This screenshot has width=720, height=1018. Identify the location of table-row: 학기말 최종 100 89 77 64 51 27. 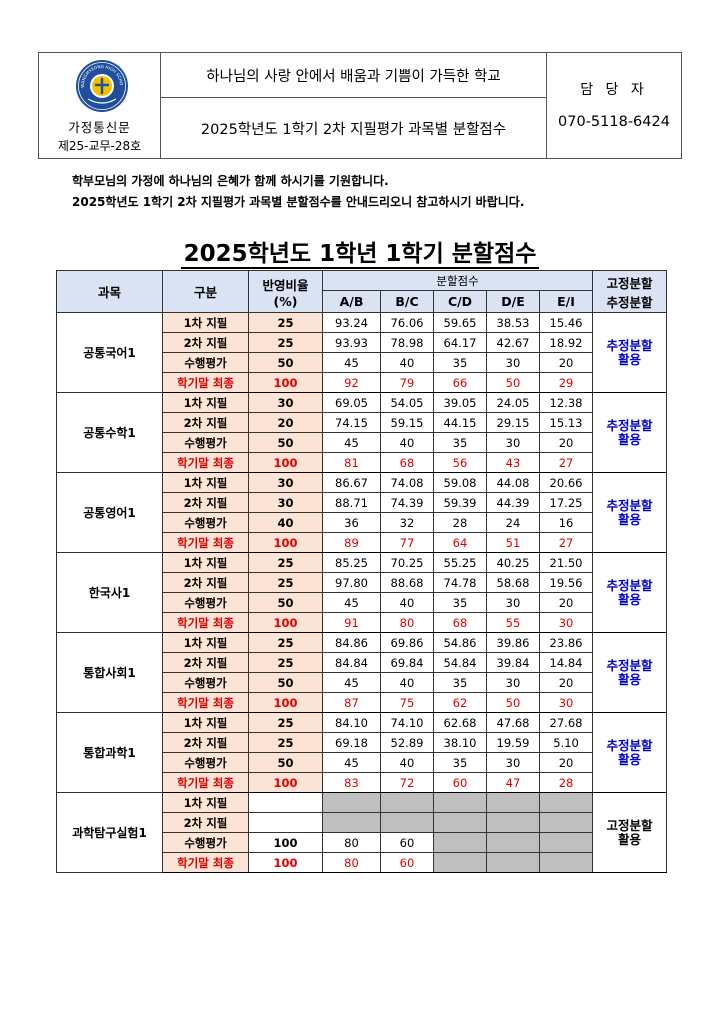
(362, 542).